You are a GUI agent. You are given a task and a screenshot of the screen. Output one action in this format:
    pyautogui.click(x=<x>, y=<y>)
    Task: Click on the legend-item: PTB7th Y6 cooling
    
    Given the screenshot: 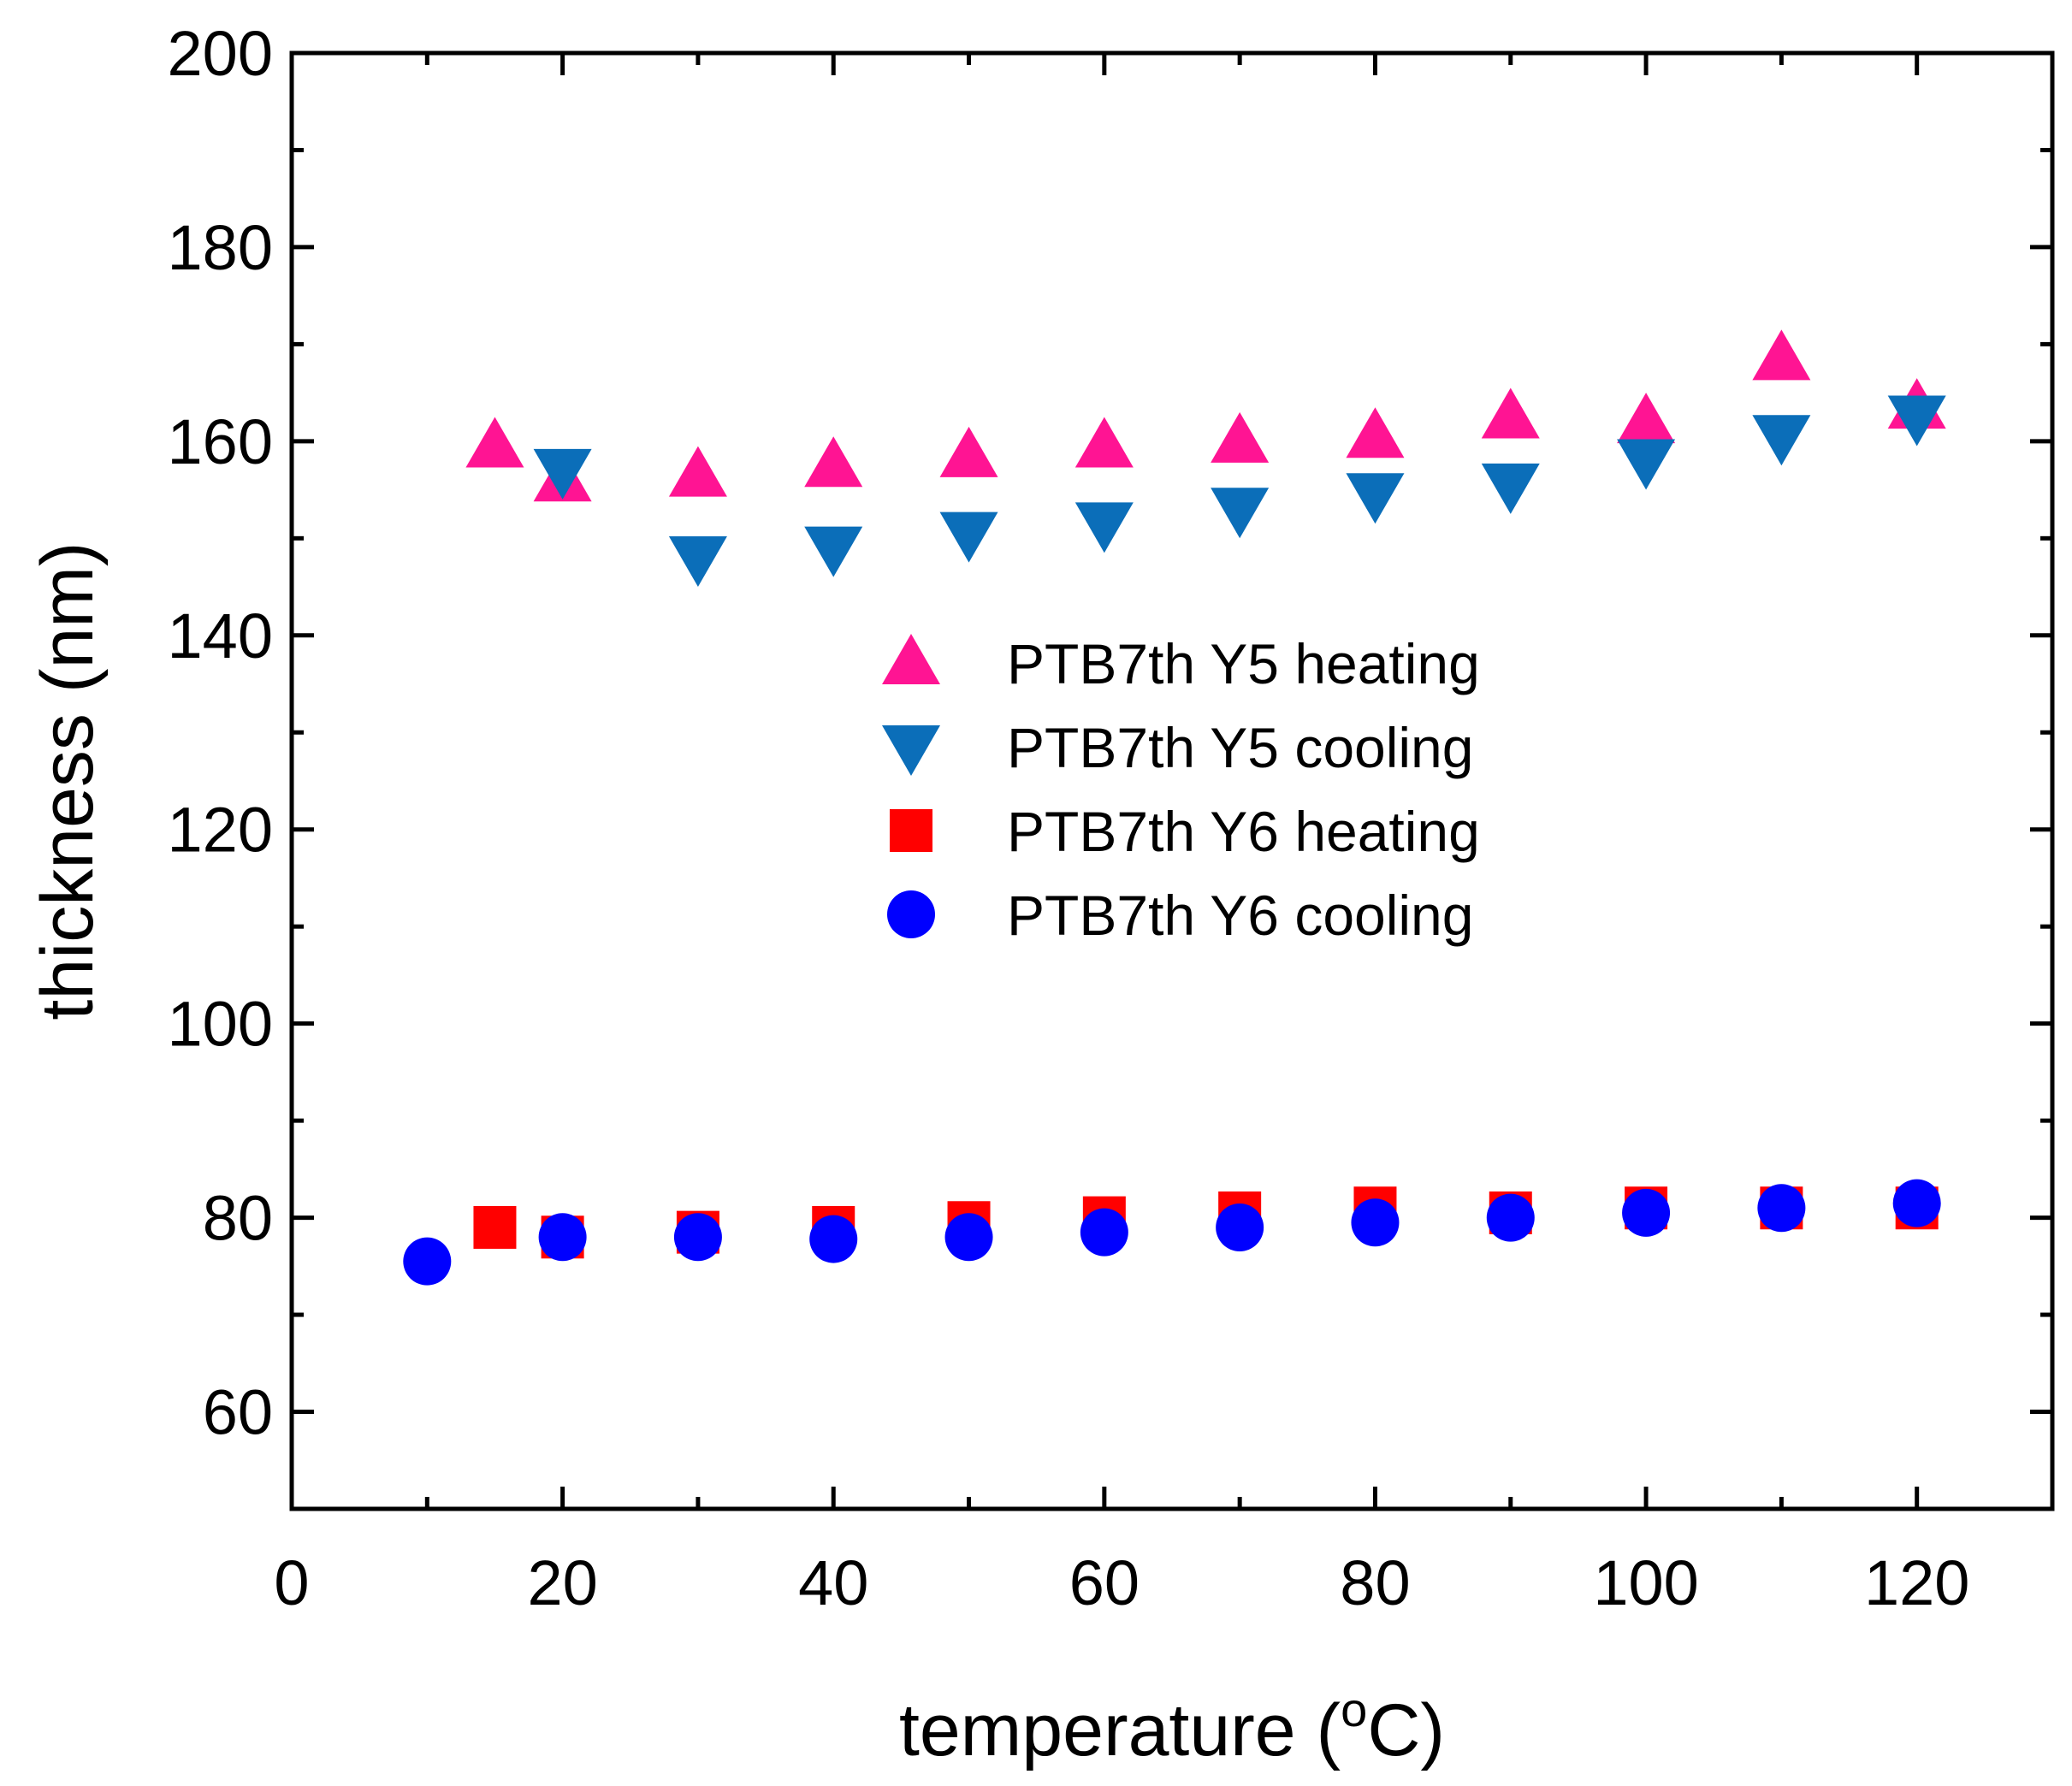 What is the action you would take?
    pyautogui.click(x=1180, y=916)
    